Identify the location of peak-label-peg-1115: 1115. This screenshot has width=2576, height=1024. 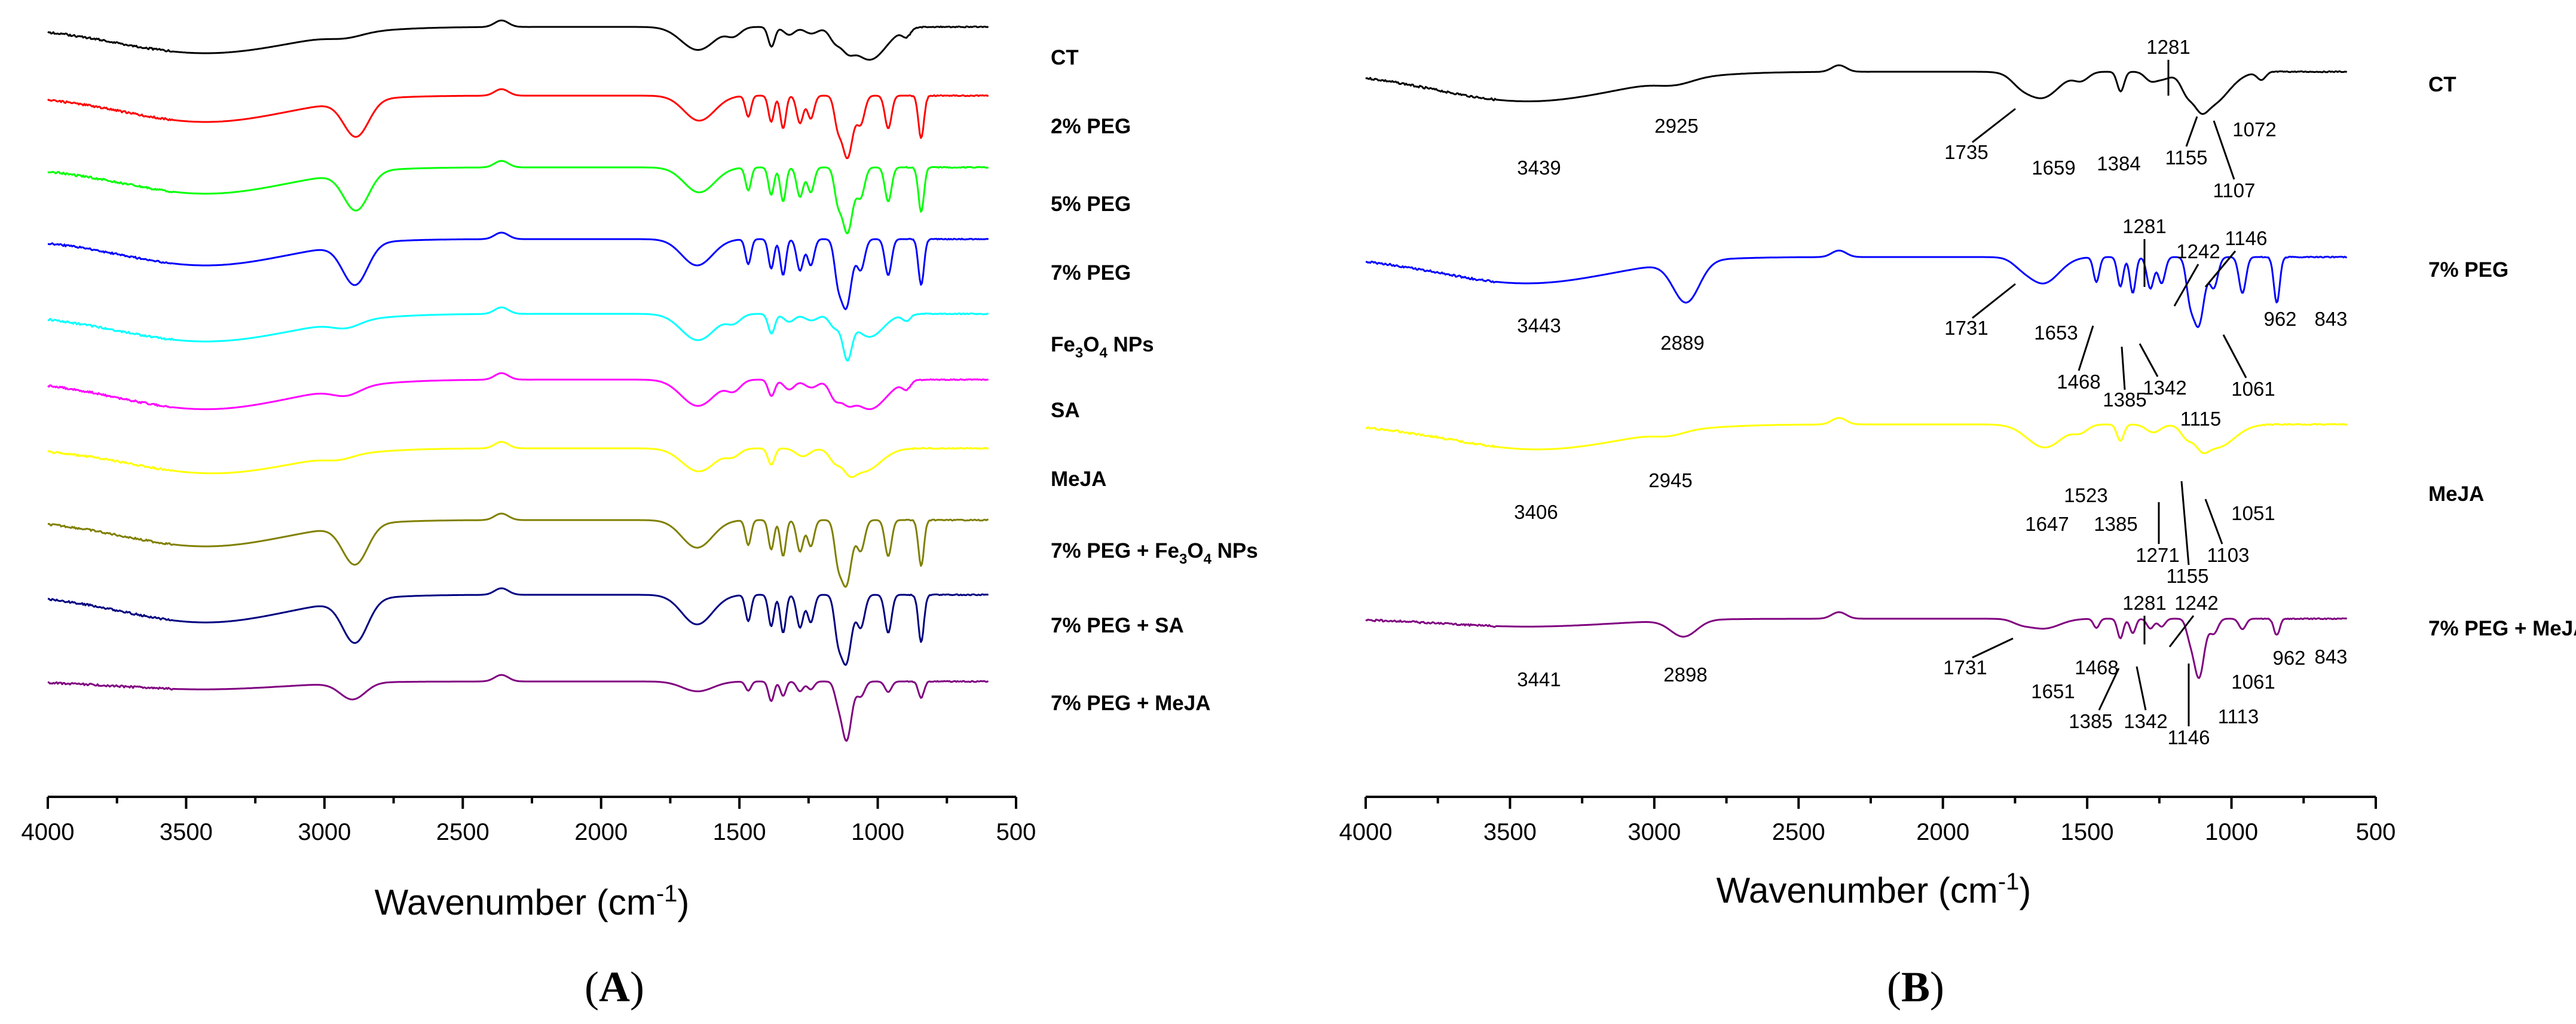
(2201, 419).